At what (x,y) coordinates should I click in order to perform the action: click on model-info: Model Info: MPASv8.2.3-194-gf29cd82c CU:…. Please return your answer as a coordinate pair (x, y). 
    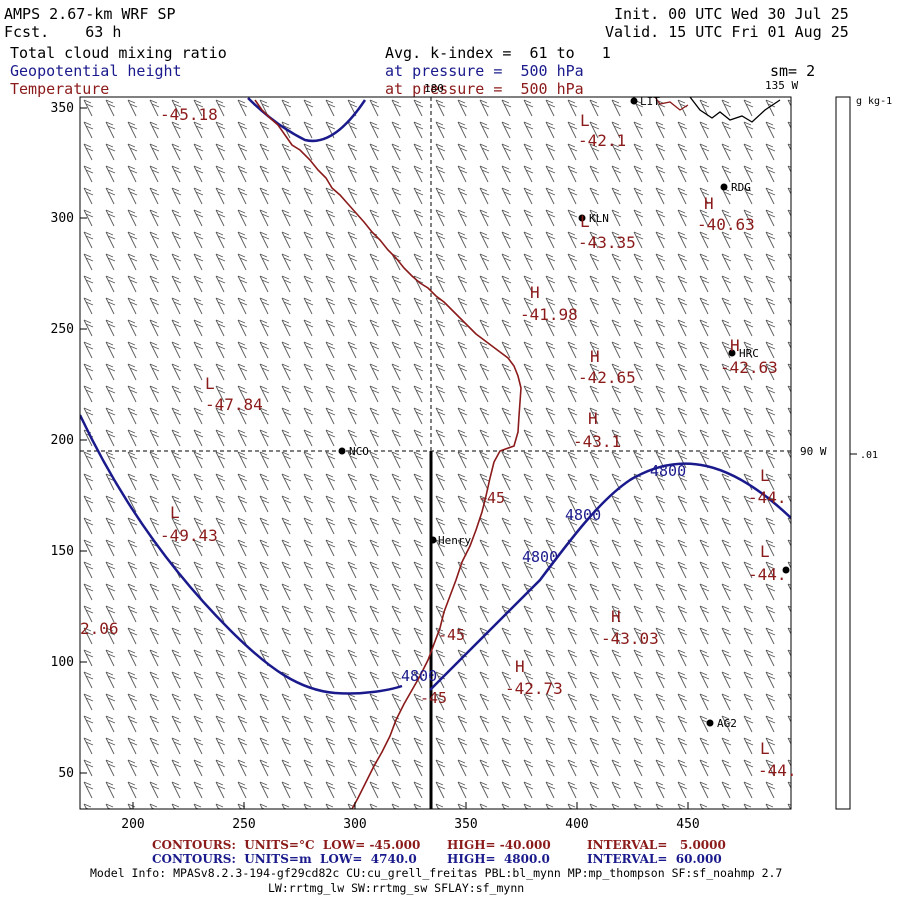
    Looking at the image, I should click on (436, 873).